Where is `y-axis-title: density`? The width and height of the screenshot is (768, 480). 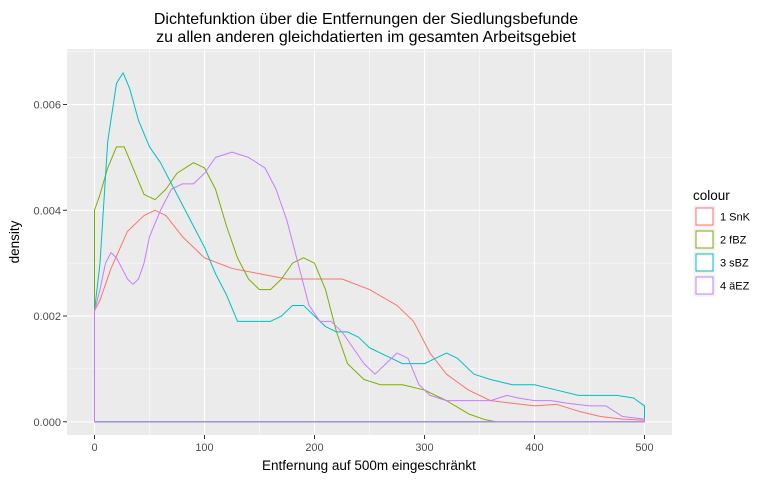
y-axis-title: density is located at coordinates (14, 241).